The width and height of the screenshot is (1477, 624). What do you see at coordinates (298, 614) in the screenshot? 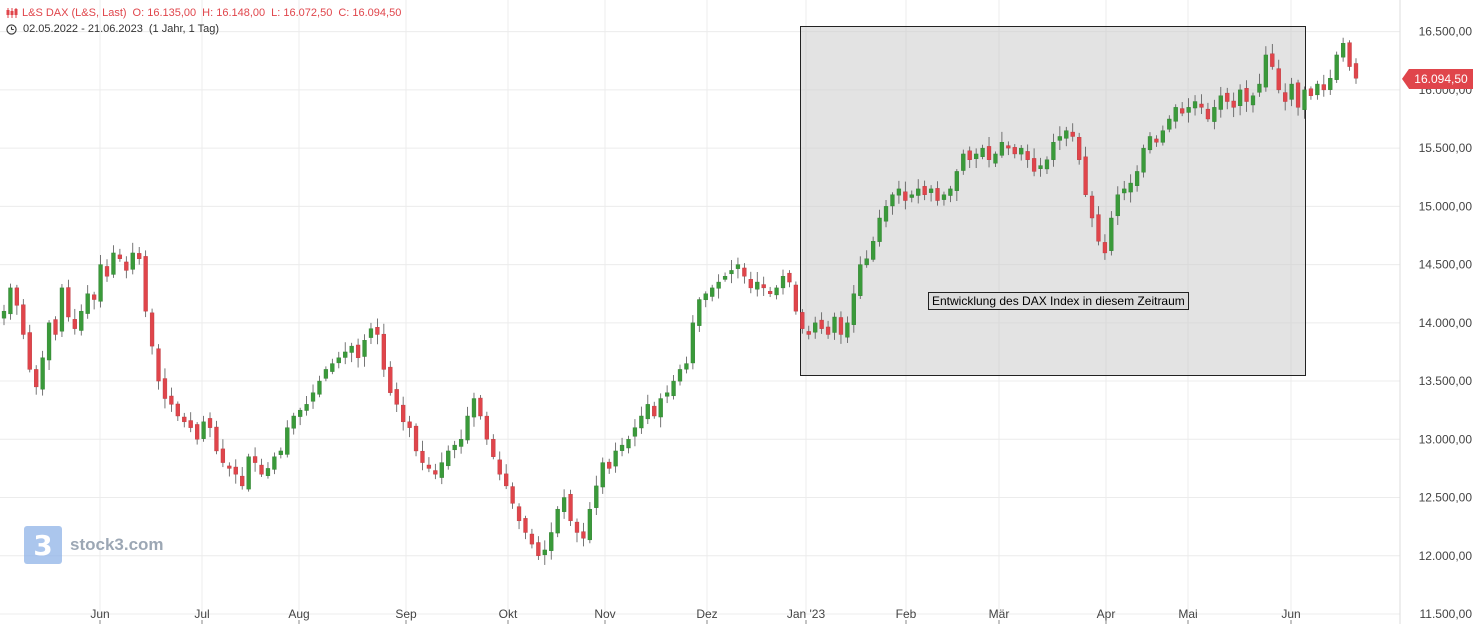
I see `x-tick-label: Aug` at bounding box center [298, 614].